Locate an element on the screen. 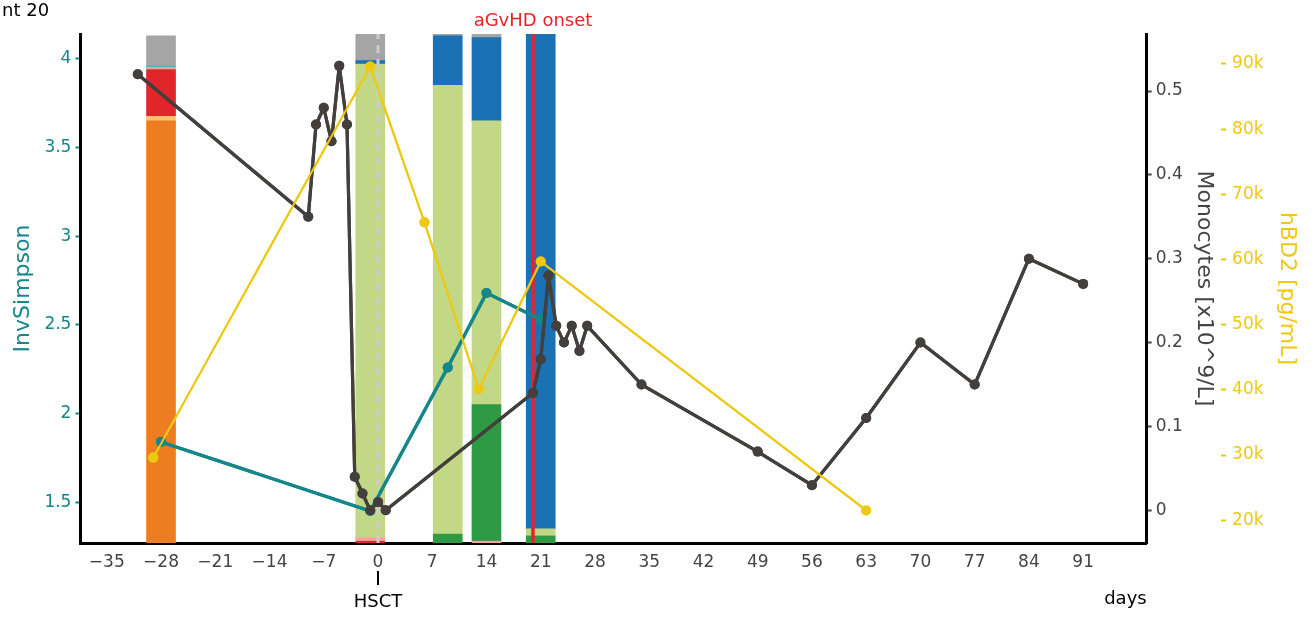 This screenshot has height=618, width=1314. y3-tick-label: 60k is located at coordinates (1248, 257).